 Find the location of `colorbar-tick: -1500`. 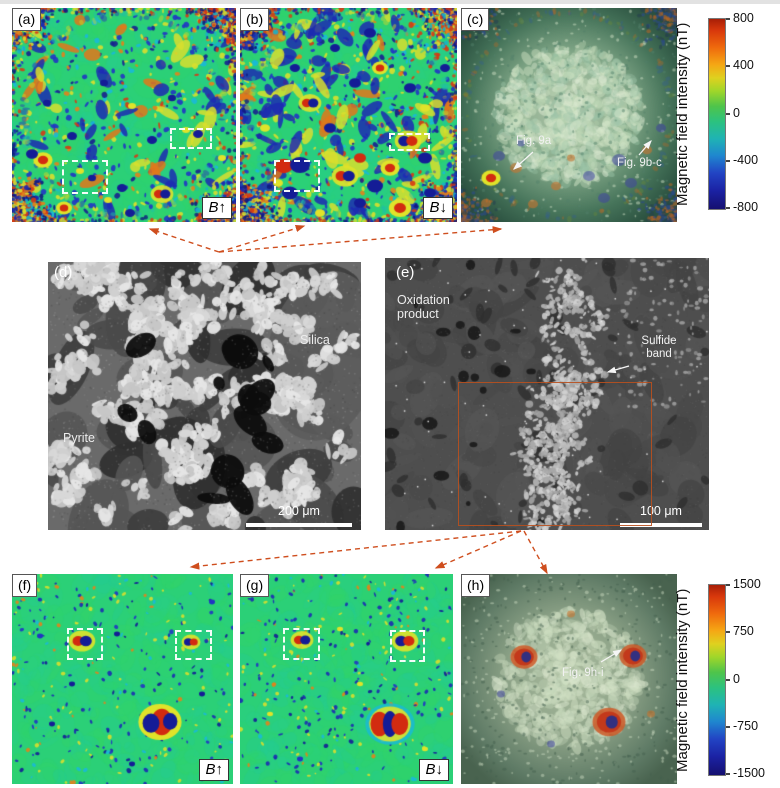

colorbar-tick: -1500 is located at coordinates (745, 773).